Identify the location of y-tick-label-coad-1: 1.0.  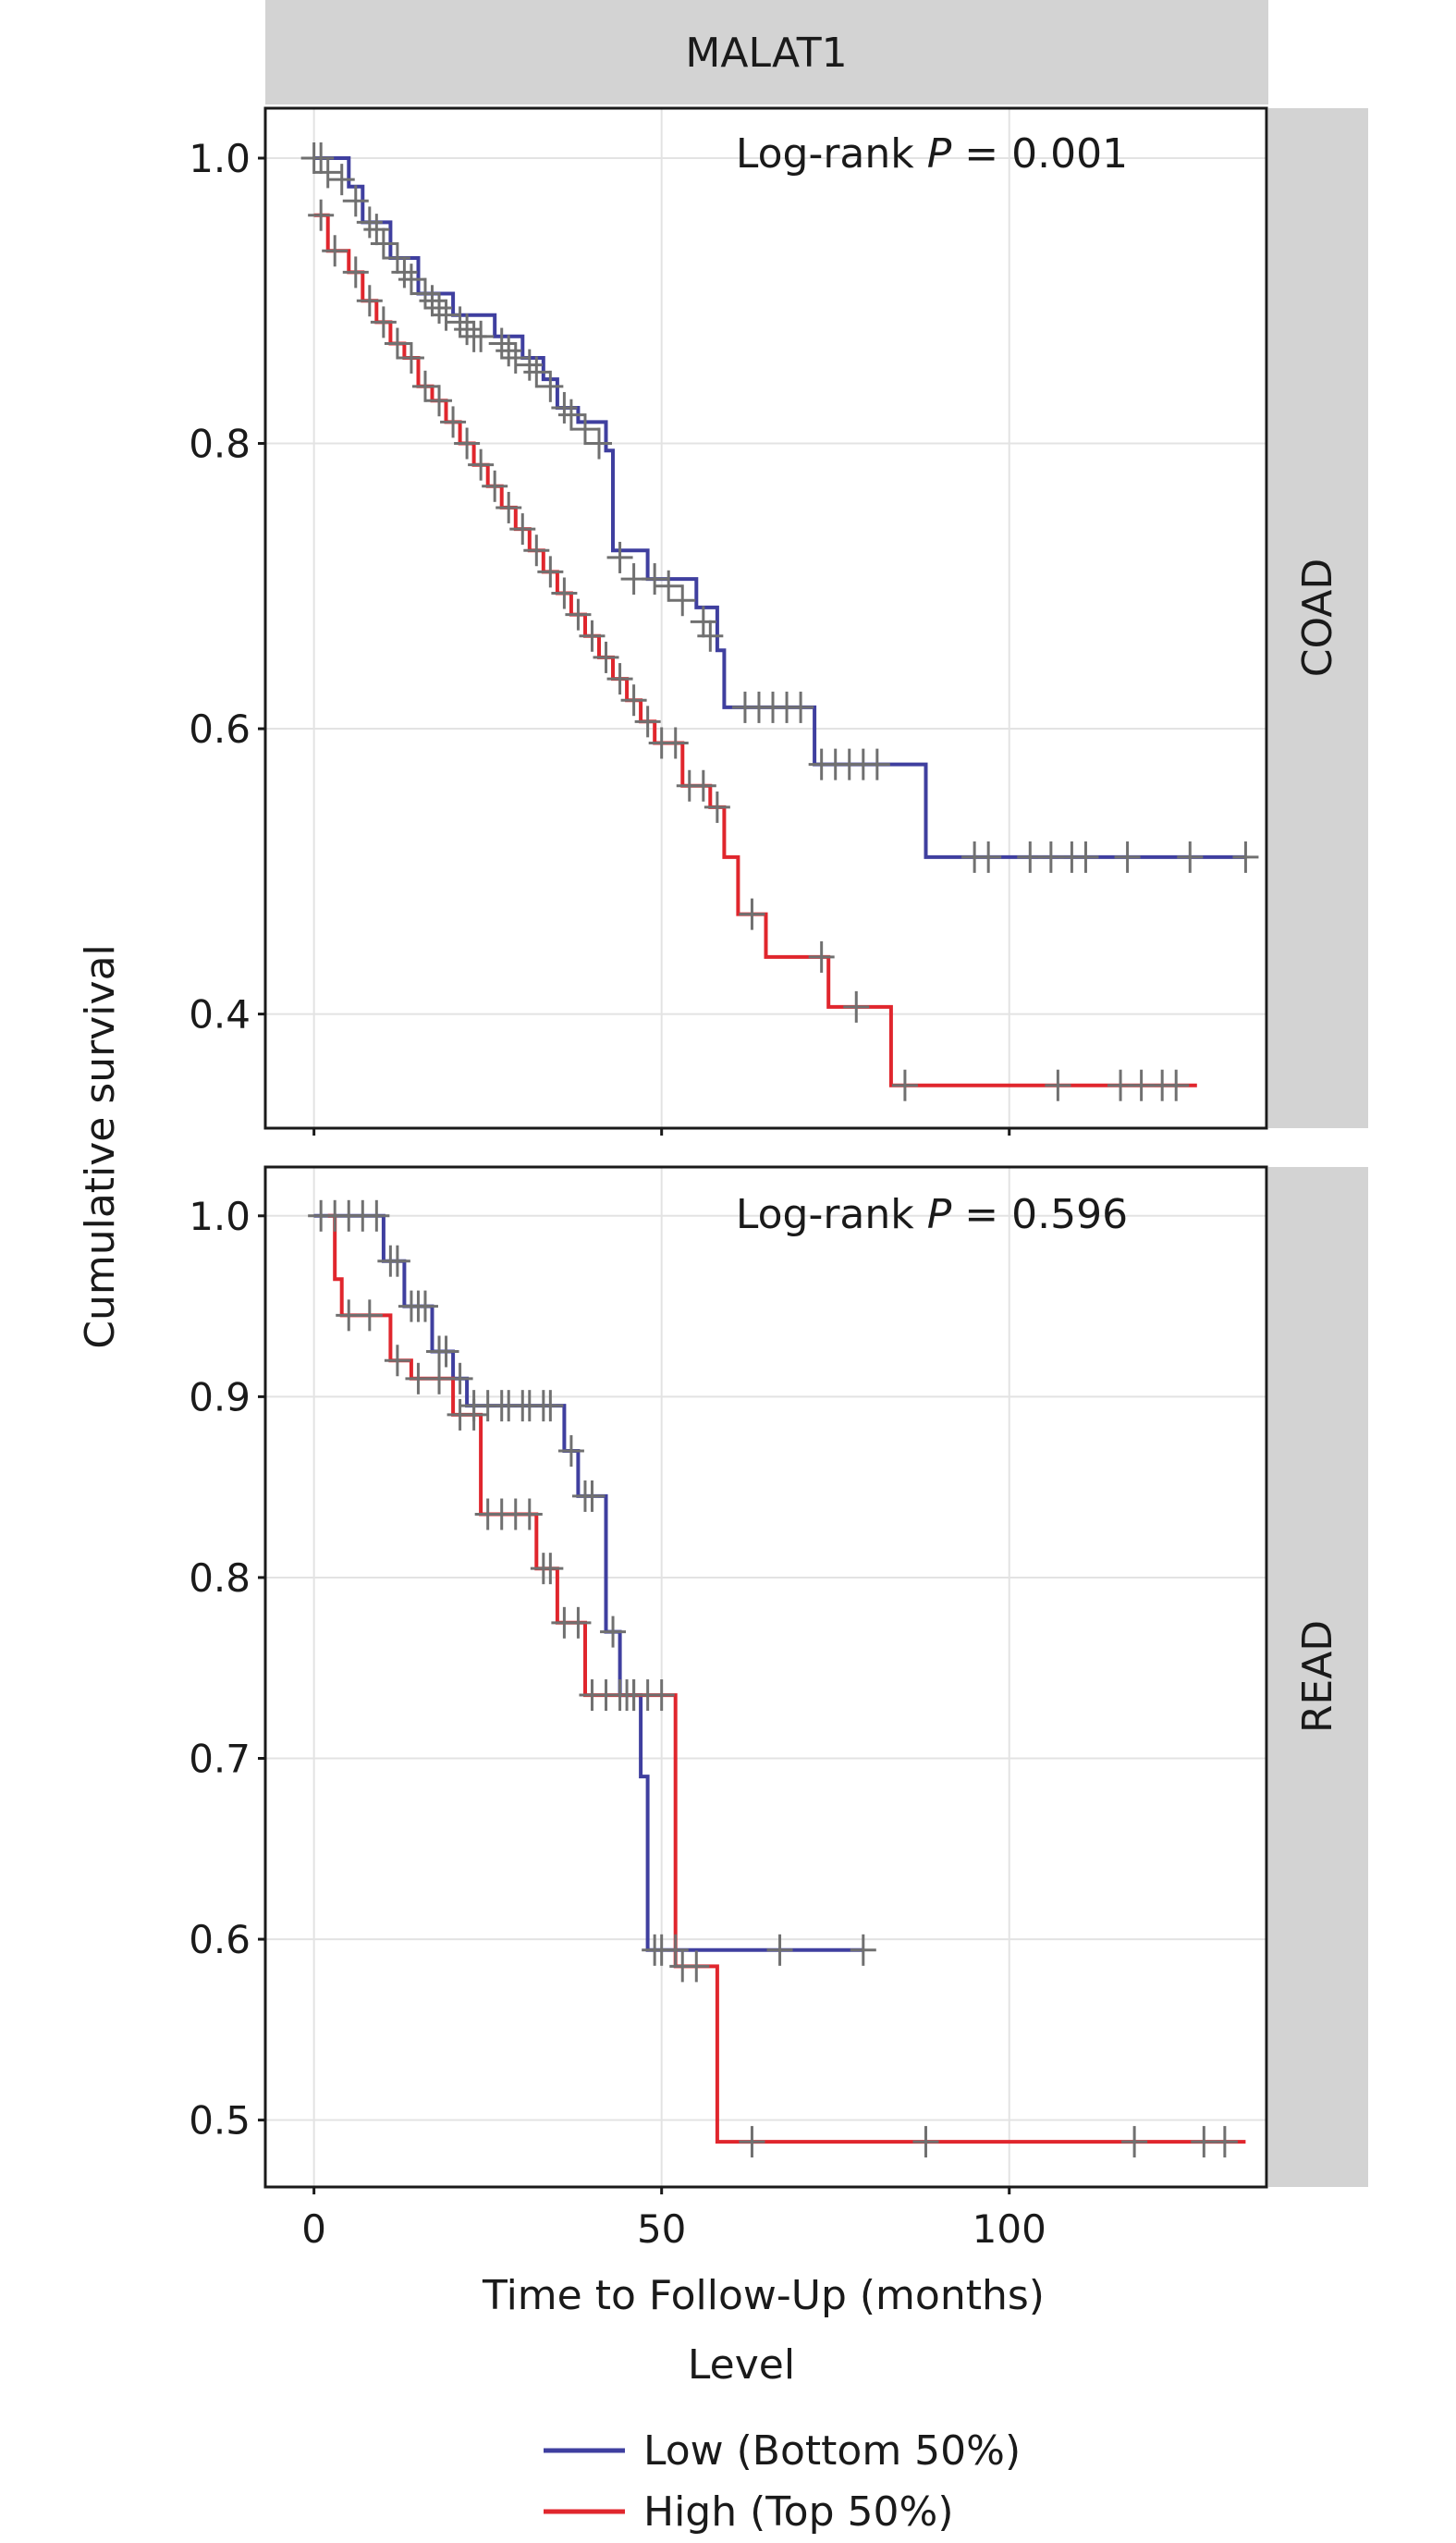
(220, 158).